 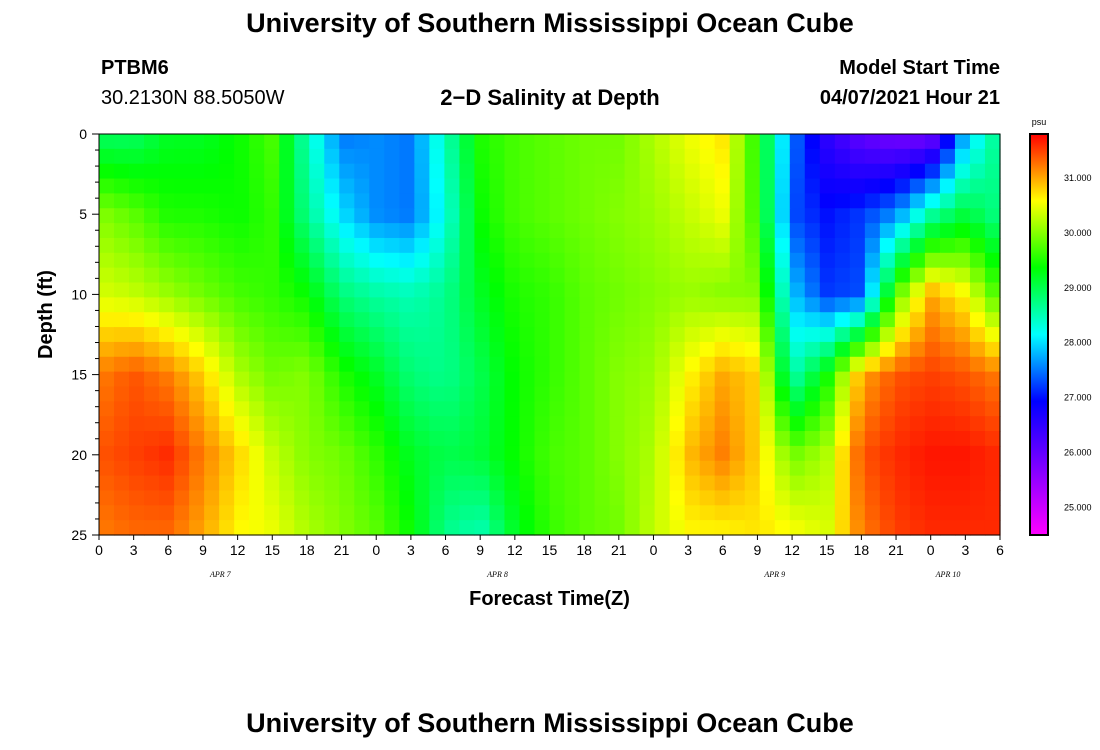 I want to click on plot-title: 2−D Salinity at Depth, so click(x=550, y=97).